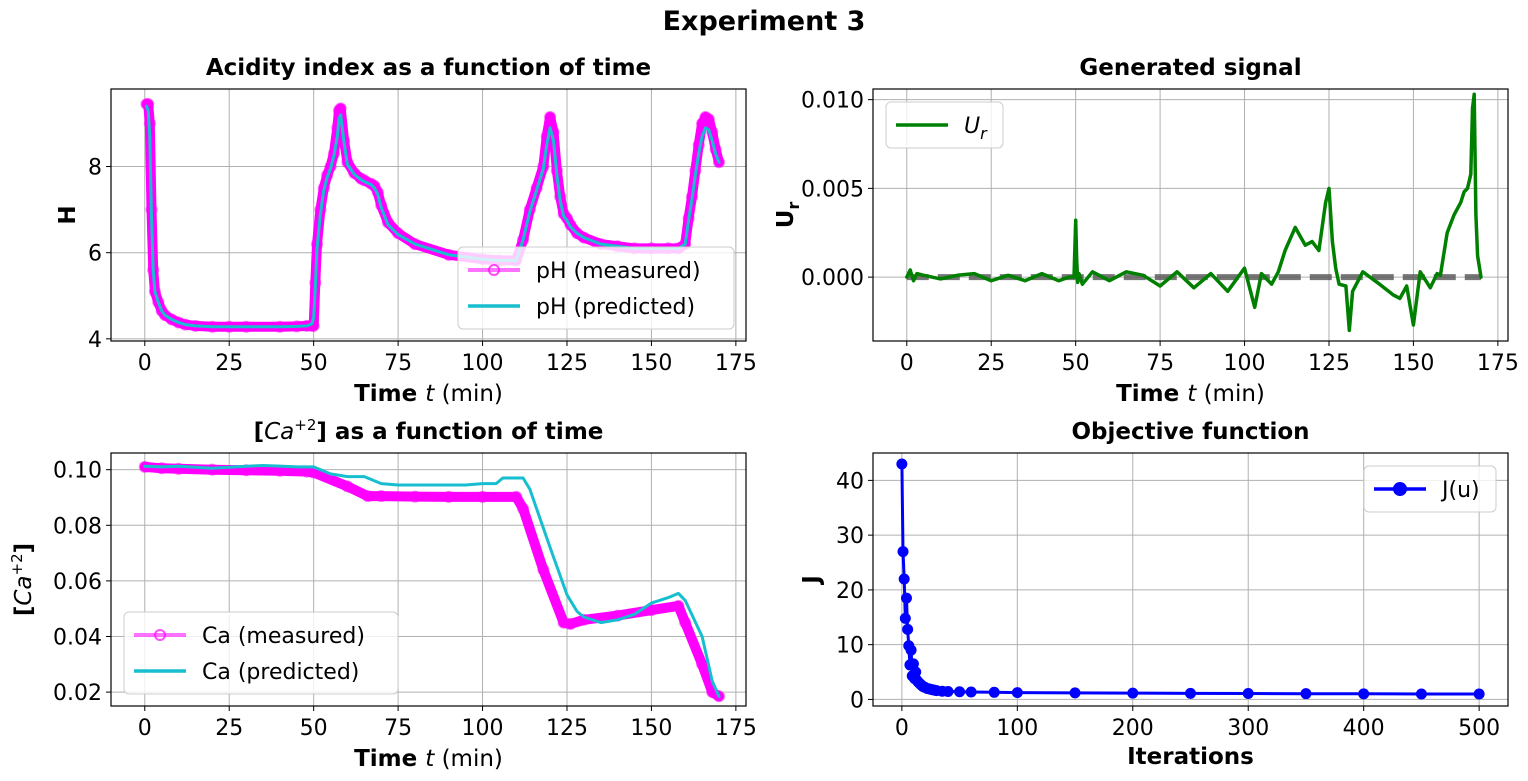 This screenshot has height=781, width=1528. Describe the element at coordinates (283, 636) in the screenshot. I see `legend-label: Ca (measured)` at that location.